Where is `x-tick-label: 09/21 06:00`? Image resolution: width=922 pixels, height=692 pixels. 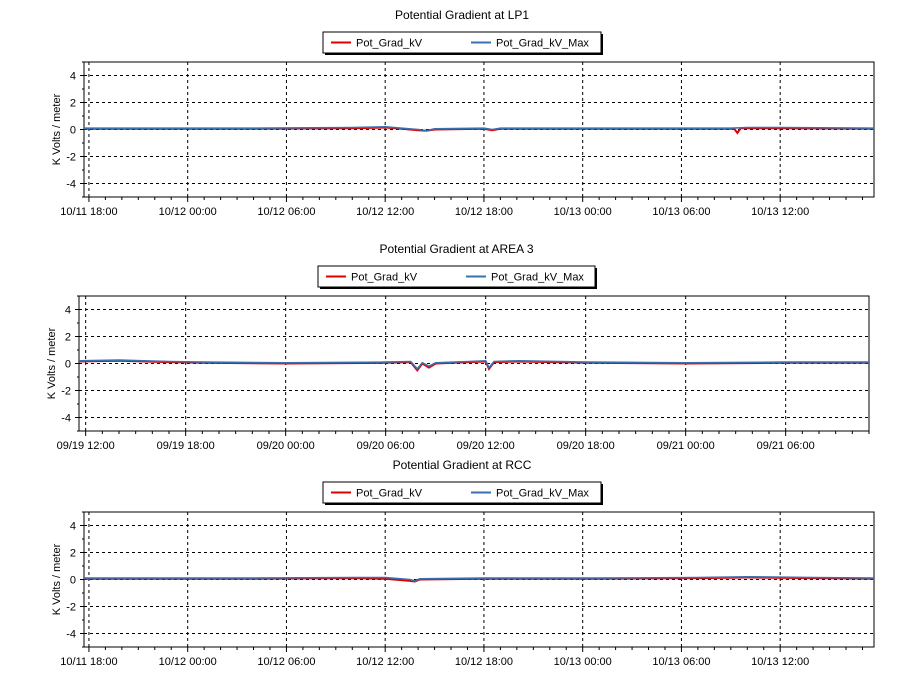 x-tick-label: 09/21 06:00 is located at coordinates (786, 446).